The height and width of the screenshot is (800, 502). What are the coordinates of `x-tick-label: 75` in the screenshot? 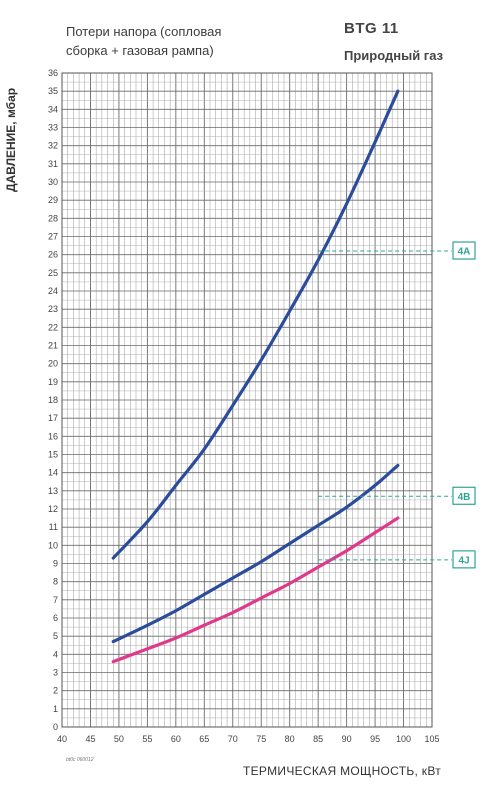 It's located at (261, 739).